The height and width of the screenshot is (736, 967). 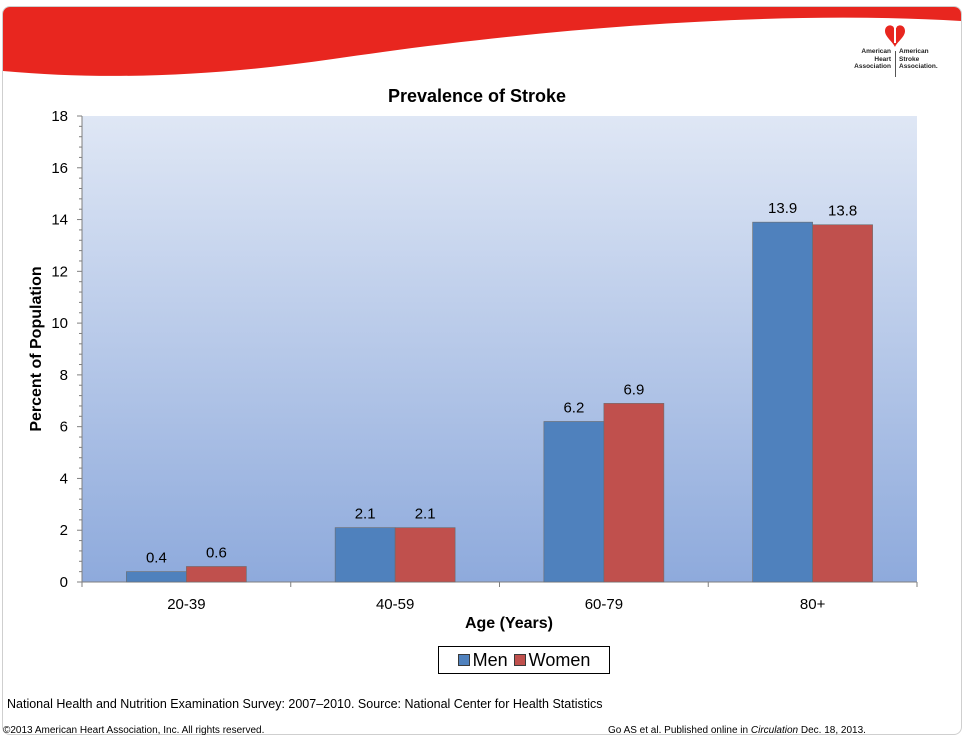 I want to click on y-tick-label: 4, so click(x=64, y=478).